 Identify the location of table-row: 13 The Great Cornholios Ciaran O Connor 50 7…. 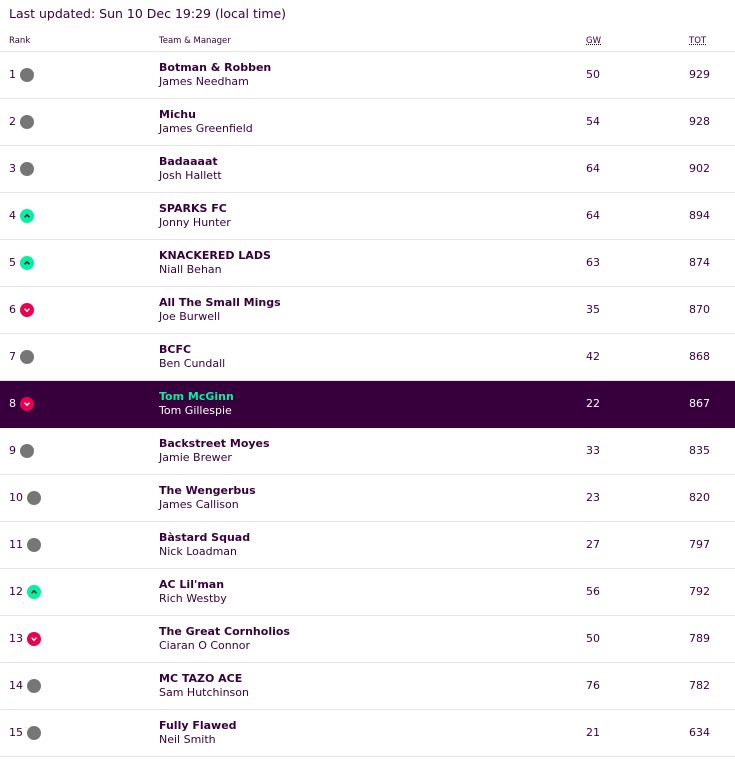
(367, 639).